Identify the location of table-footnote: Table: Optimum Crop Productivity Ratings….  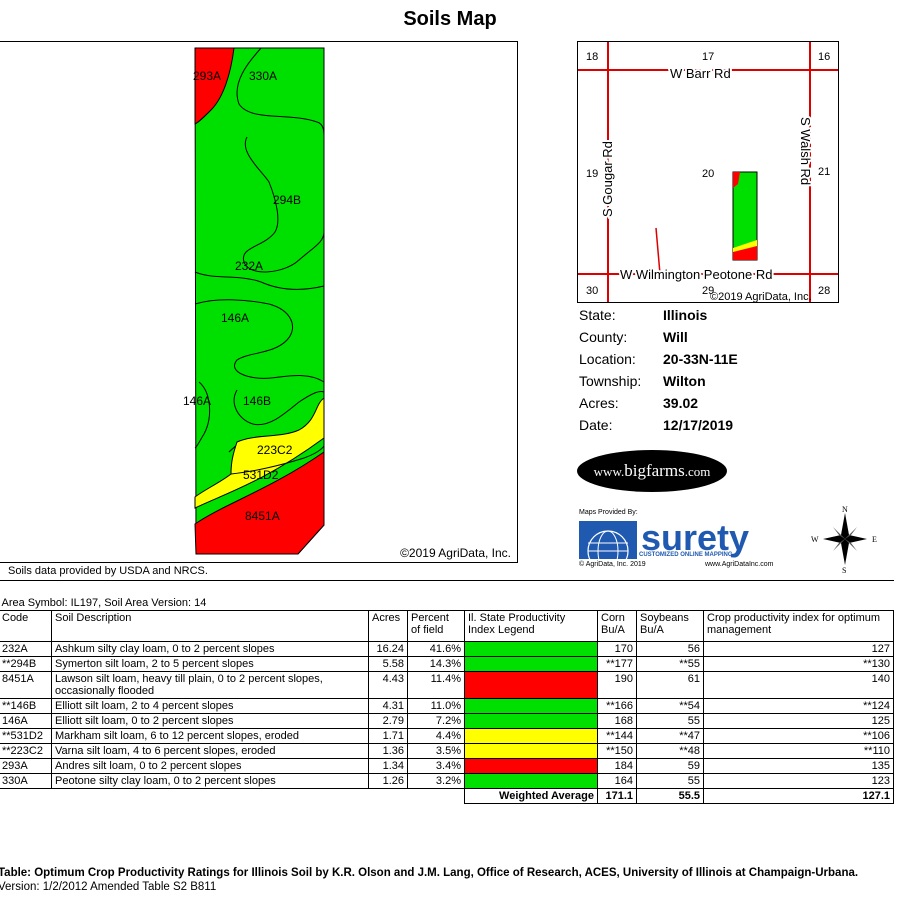
(449, 880).